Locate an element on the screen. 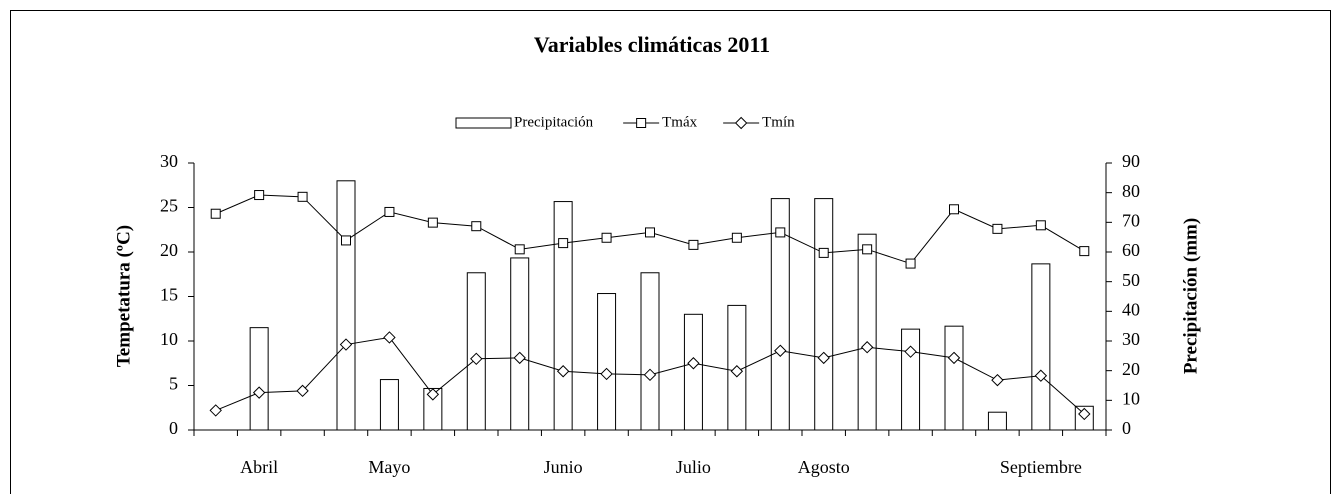 This screenshot has width=1341, height=494. x-tick-label: Julio is located at coordinates (693, 467).